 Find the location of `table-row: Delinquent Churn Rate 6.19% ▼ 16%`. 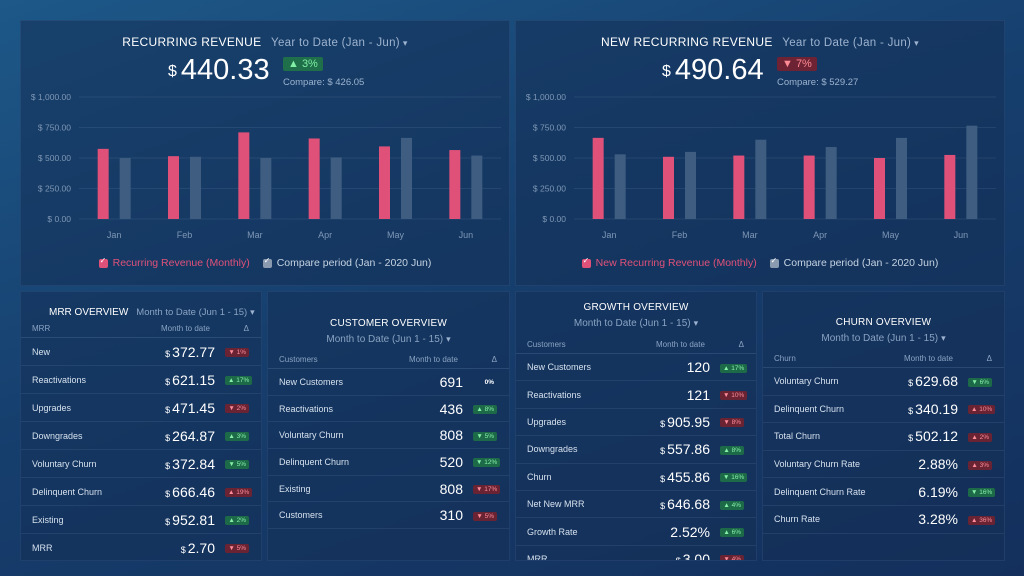

table-row: Delinquent Churn Rate 6.19% ▼ 16% is located at coordinates (883, 492).